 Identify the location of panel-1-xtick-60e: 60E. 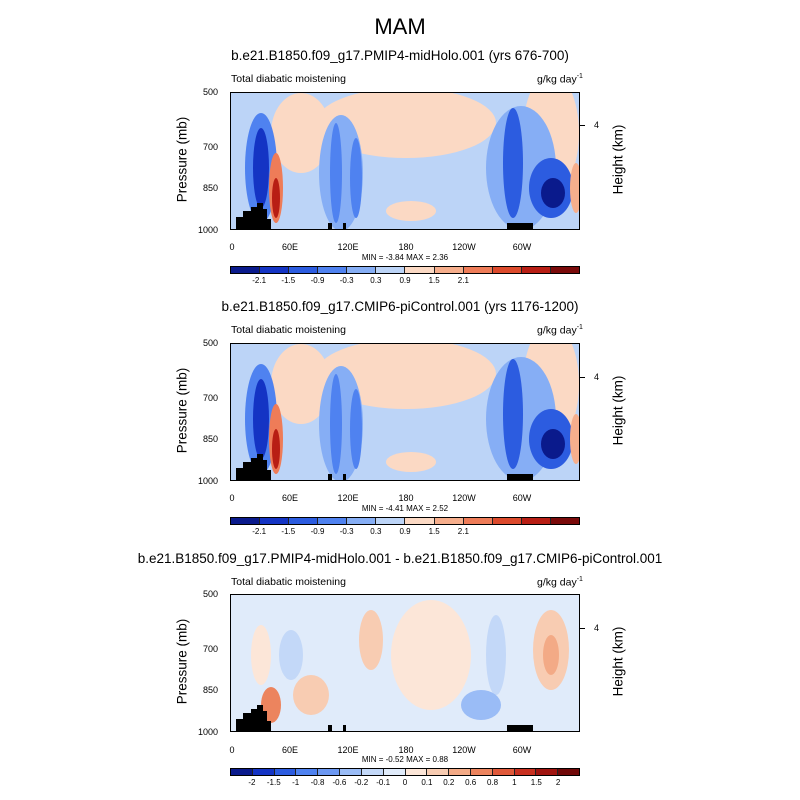
(289, 247).